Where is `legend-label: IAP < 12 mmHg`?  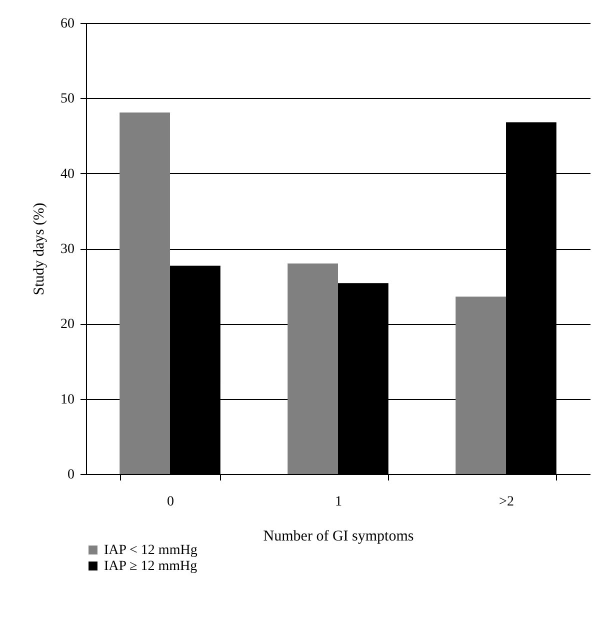 legend-label: IAP < 12 mmHg is located at coordinates (151, 550).